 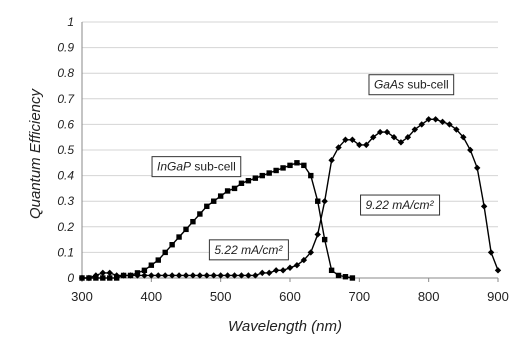 I want to click on annotation-main: 5.22 mA/cm², so click(x=248, y=250).